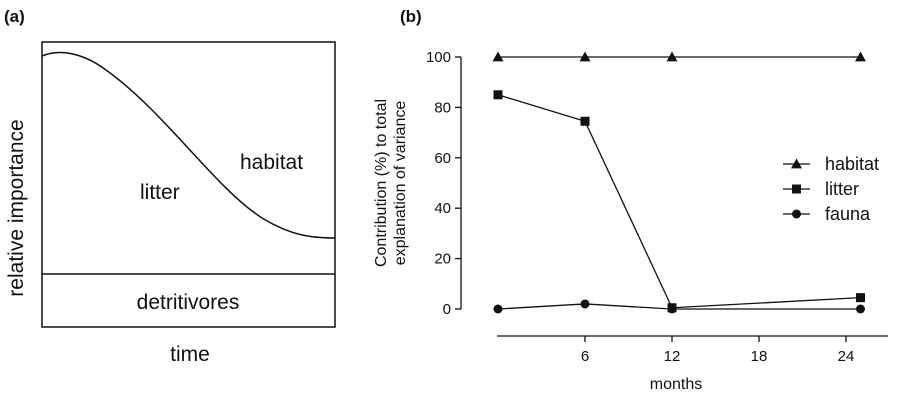  What do you see at coordinates (846, 356) in the screenshot?
I see `x-tick-label: 24` at bounding box center [846, 356].